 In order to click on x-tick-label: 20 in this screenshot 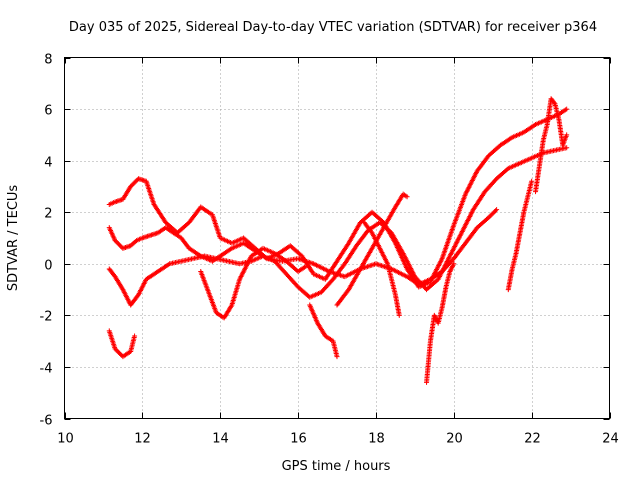, I will do `click(454, 439)`.